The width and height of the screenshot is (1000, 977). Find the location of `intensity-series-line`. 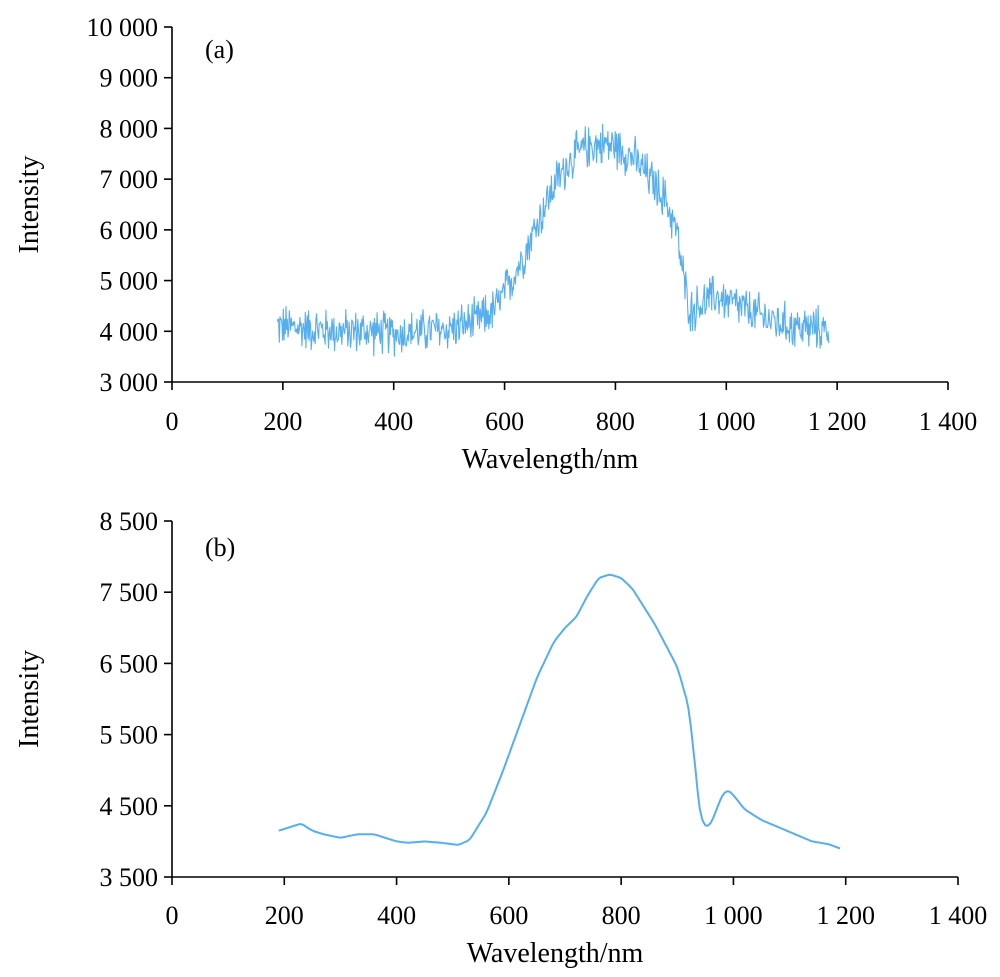

intensity-series-line is located at coordinates (553, 240).